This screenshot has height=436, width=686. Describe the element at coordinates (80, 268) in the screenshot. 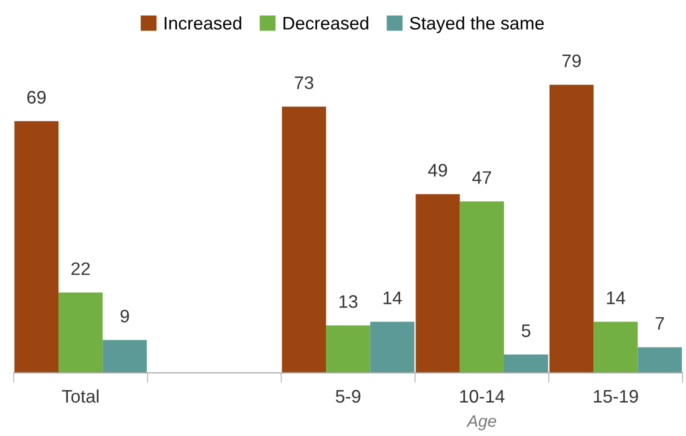

I see `data-label: 22` at that location.